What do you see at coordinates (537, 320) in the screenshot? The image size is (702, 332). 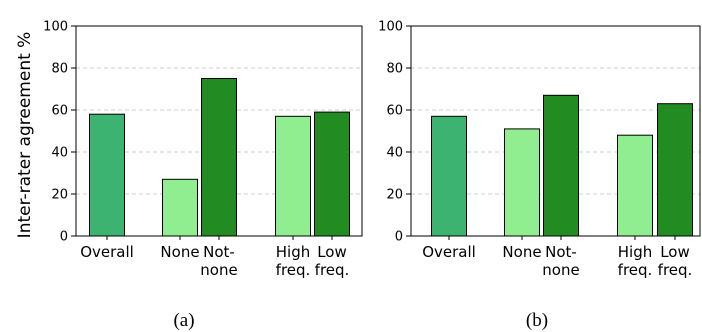 I see `panel-b-caption: (b)` at bounding box center [537, 320].